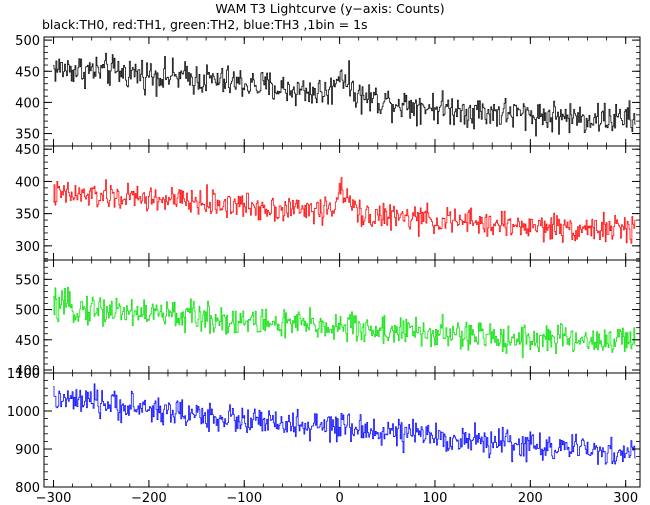 This screenshot has width=650, height=505. What do you see at coordinates (344, 424) in the screenshot?
I see `series-line-th3` at bounding box center [344, 424].